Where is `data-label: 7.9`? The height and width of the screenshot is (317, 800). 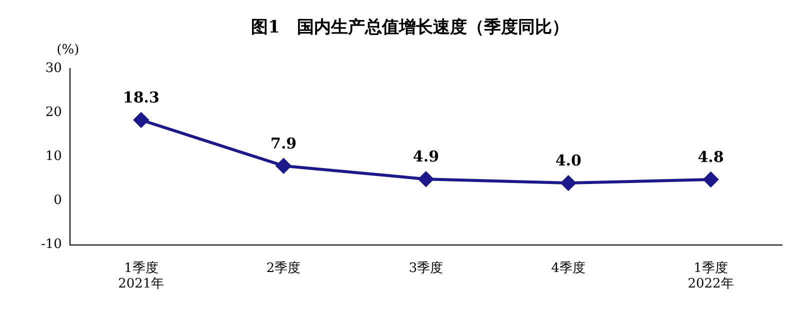 data-label: 7.9 is located at coordinates (283, 143).